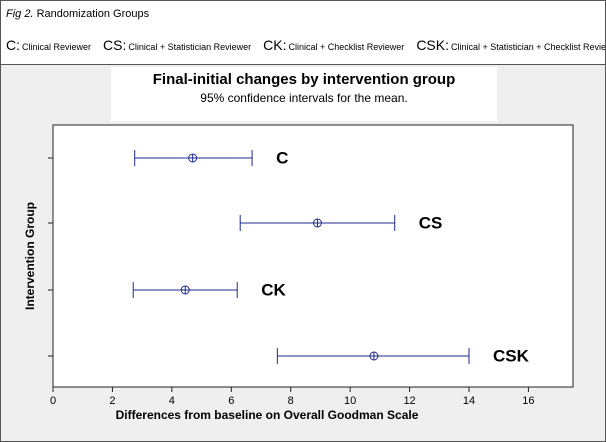 The width and height of the screenshot is (606, 442). I want to click on legend-item: C: Clinical Reviewer, so click(49, 45).